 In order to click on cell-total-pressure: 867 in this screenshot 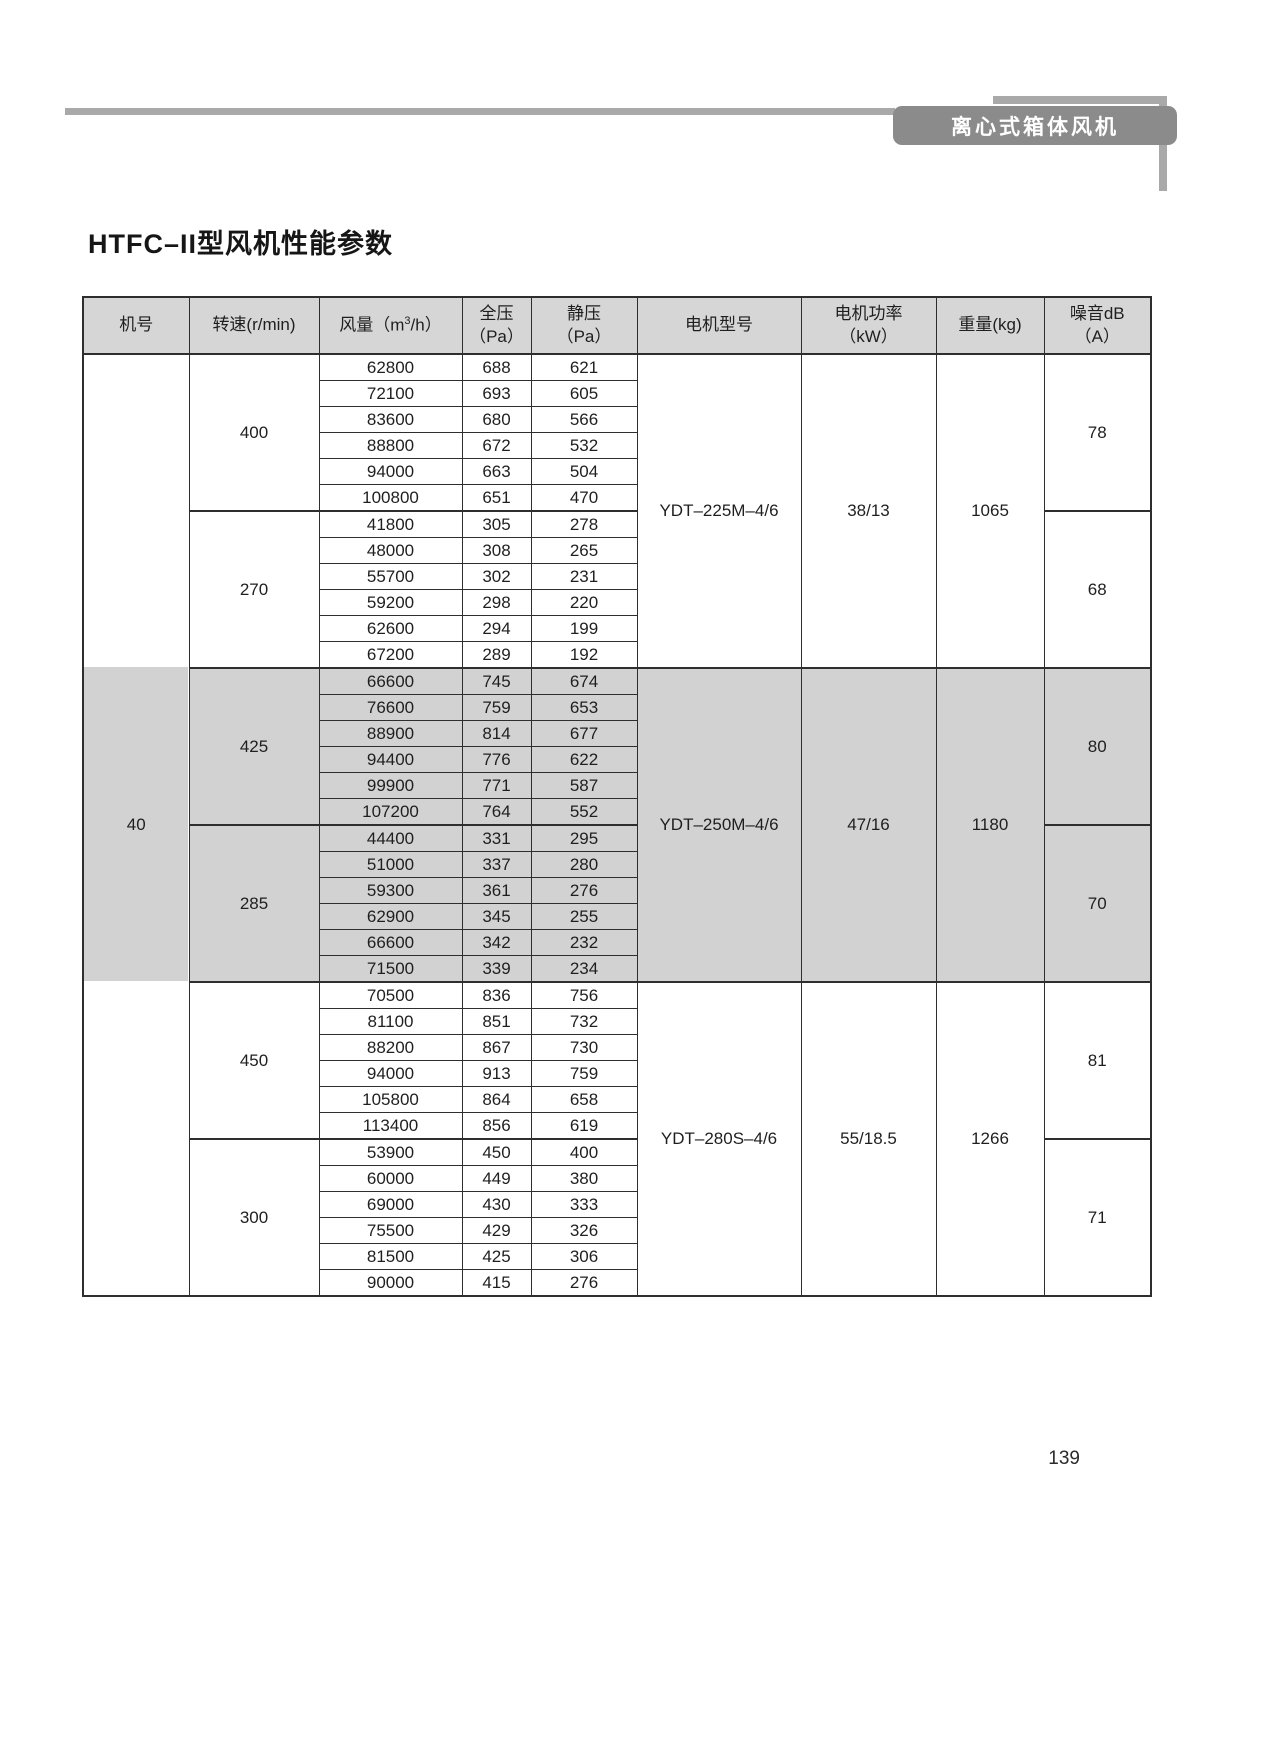, I will do `click(496, 1047)`.